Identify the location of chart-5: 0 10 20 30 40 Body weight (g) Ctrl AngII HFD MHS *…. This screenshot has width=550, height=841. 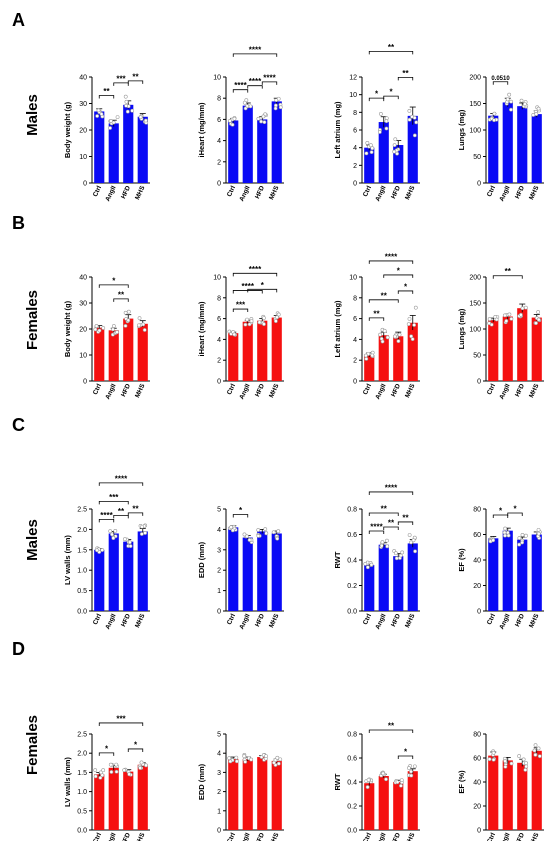
(106, 338).